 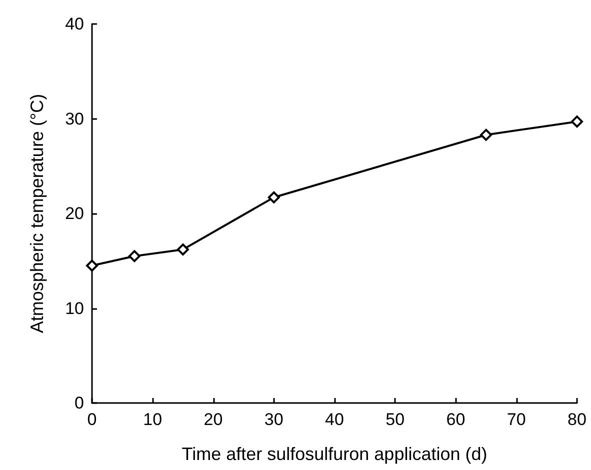 I want to click on x-axis-title: Time after sulfosulfuron application (d), so click(x=335, y=454).